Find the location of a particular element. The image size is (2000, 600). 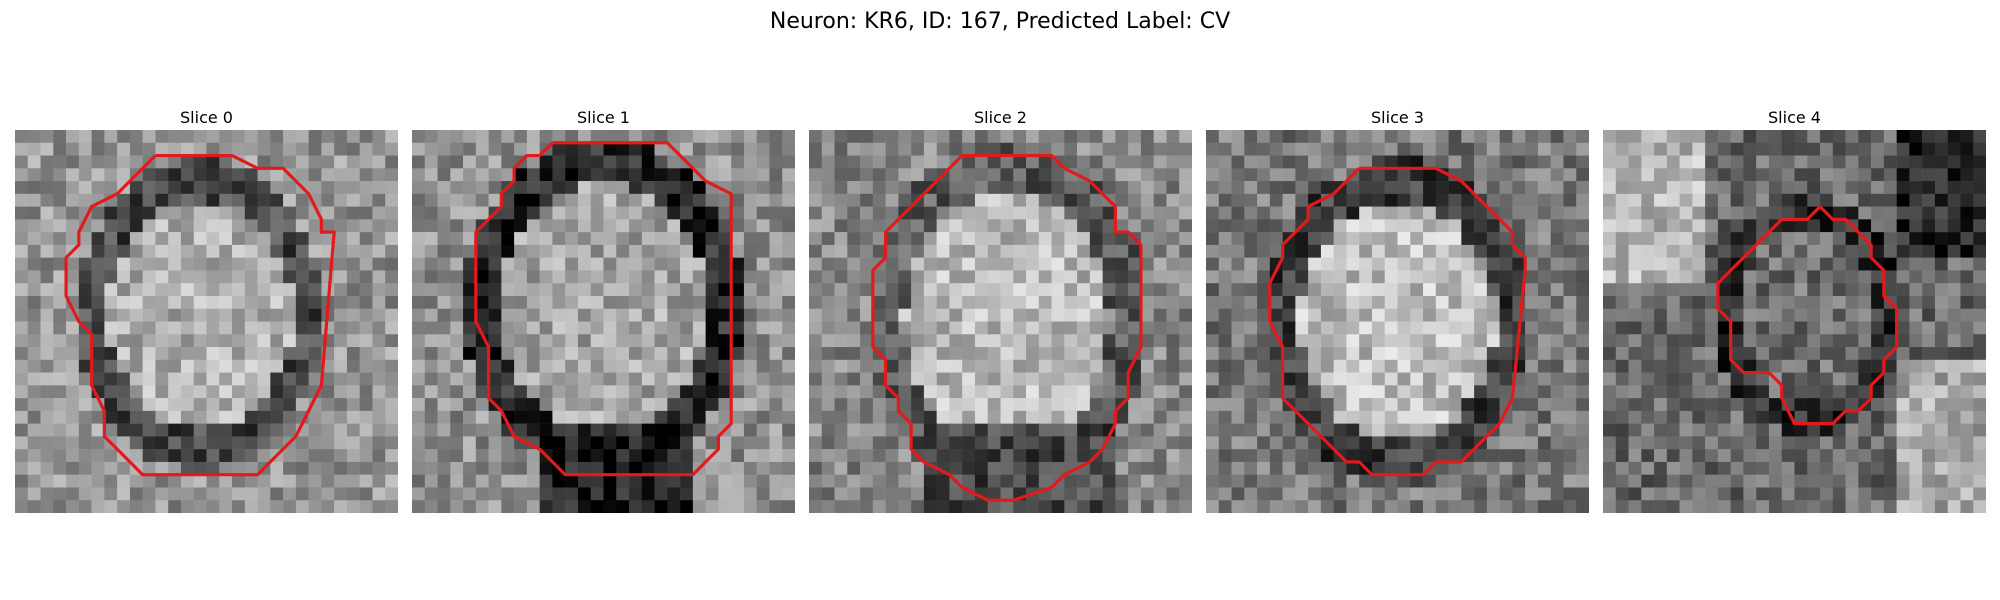

slice-panel-4: Slice 4 is located at coordinates (1794, 310).